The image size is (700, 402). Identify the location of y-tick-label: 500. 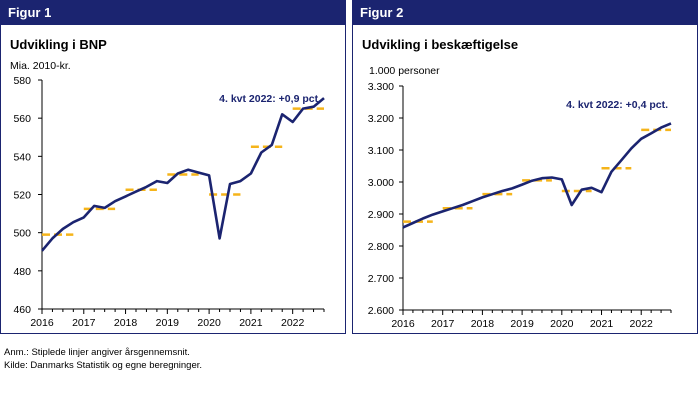
(22, 234).